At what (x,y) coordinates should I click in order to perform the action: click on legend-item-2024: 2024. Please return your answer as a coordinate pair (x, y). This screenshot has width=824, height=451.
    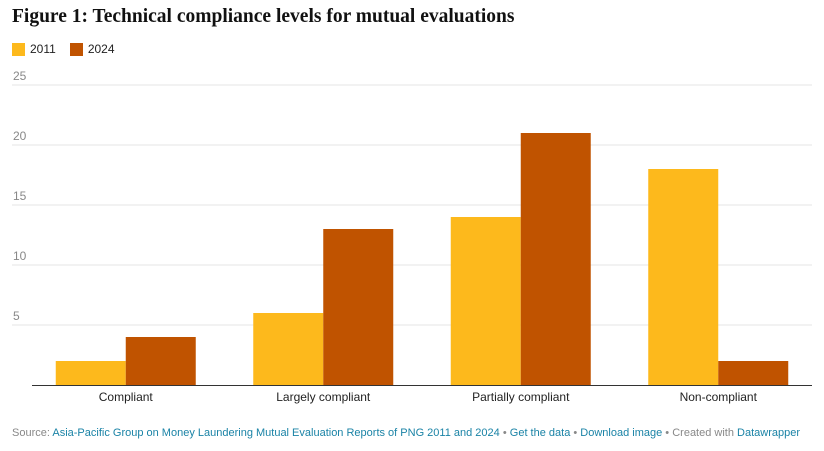
    Looking at the image, I should click on (92, 49).